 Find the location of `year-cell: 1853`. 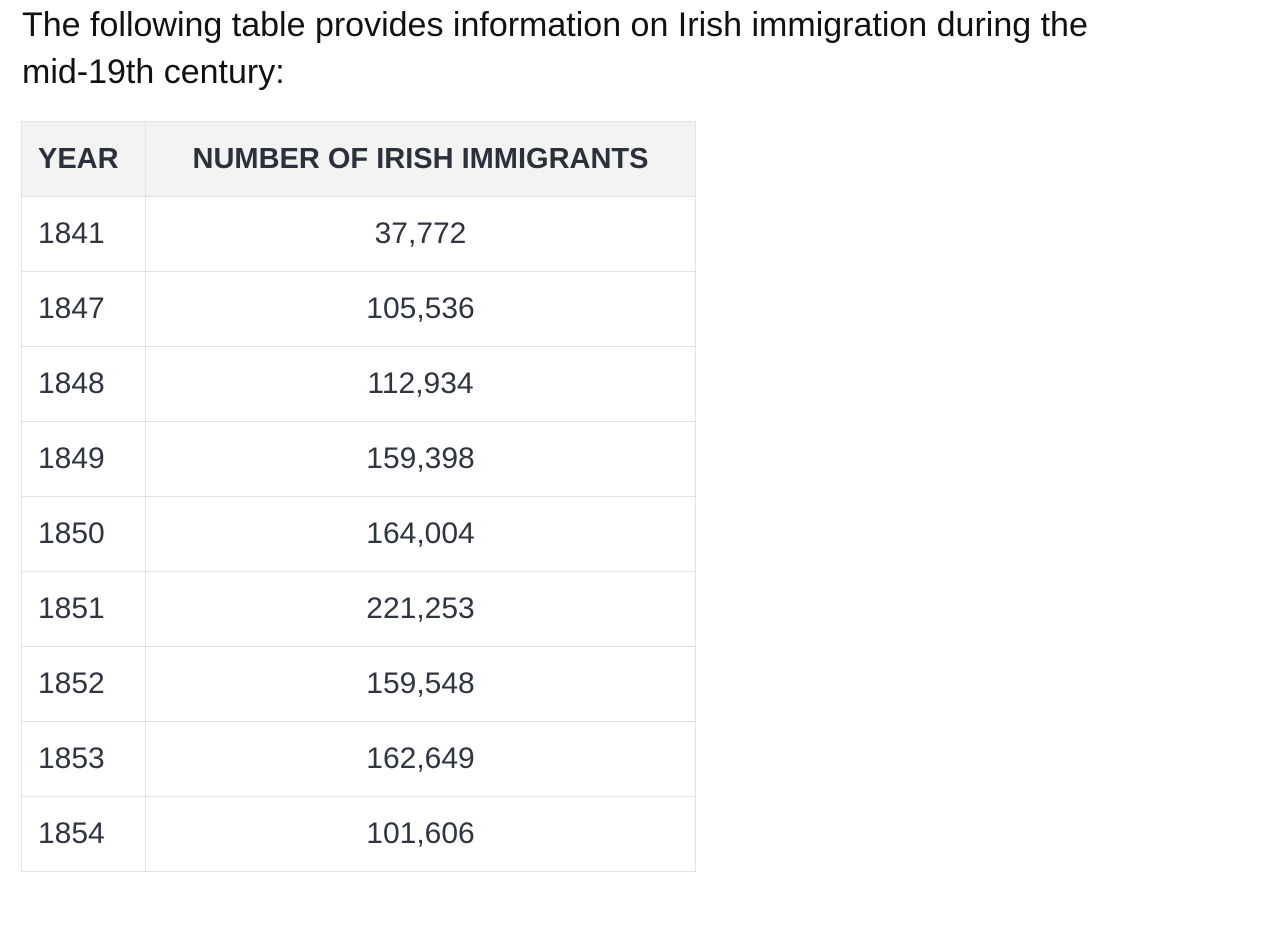

year-cell: 1853 is located at coordinates (83, 759).